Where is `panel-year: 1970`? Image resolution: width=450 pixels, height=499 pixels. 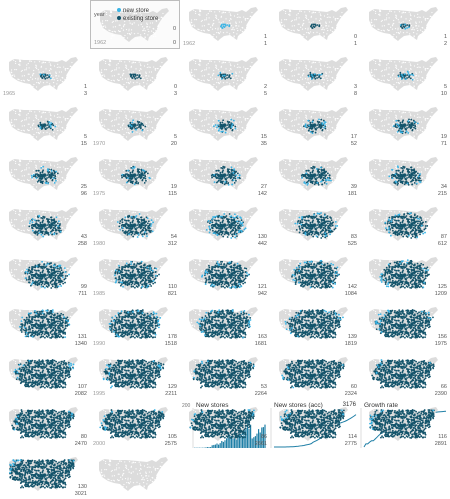
panel-year: 1970 is located at coordinates (99, 144).